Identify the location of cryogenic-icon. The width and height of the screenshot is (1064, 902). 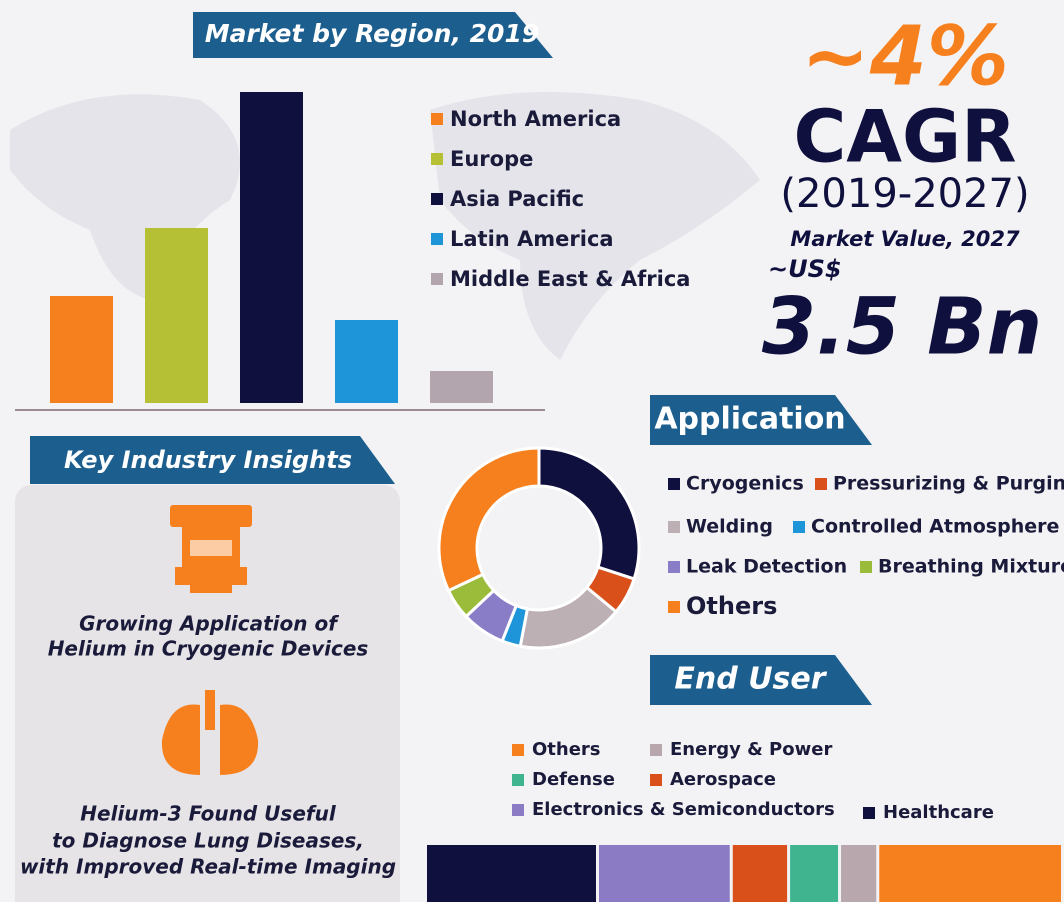
(211, 549).